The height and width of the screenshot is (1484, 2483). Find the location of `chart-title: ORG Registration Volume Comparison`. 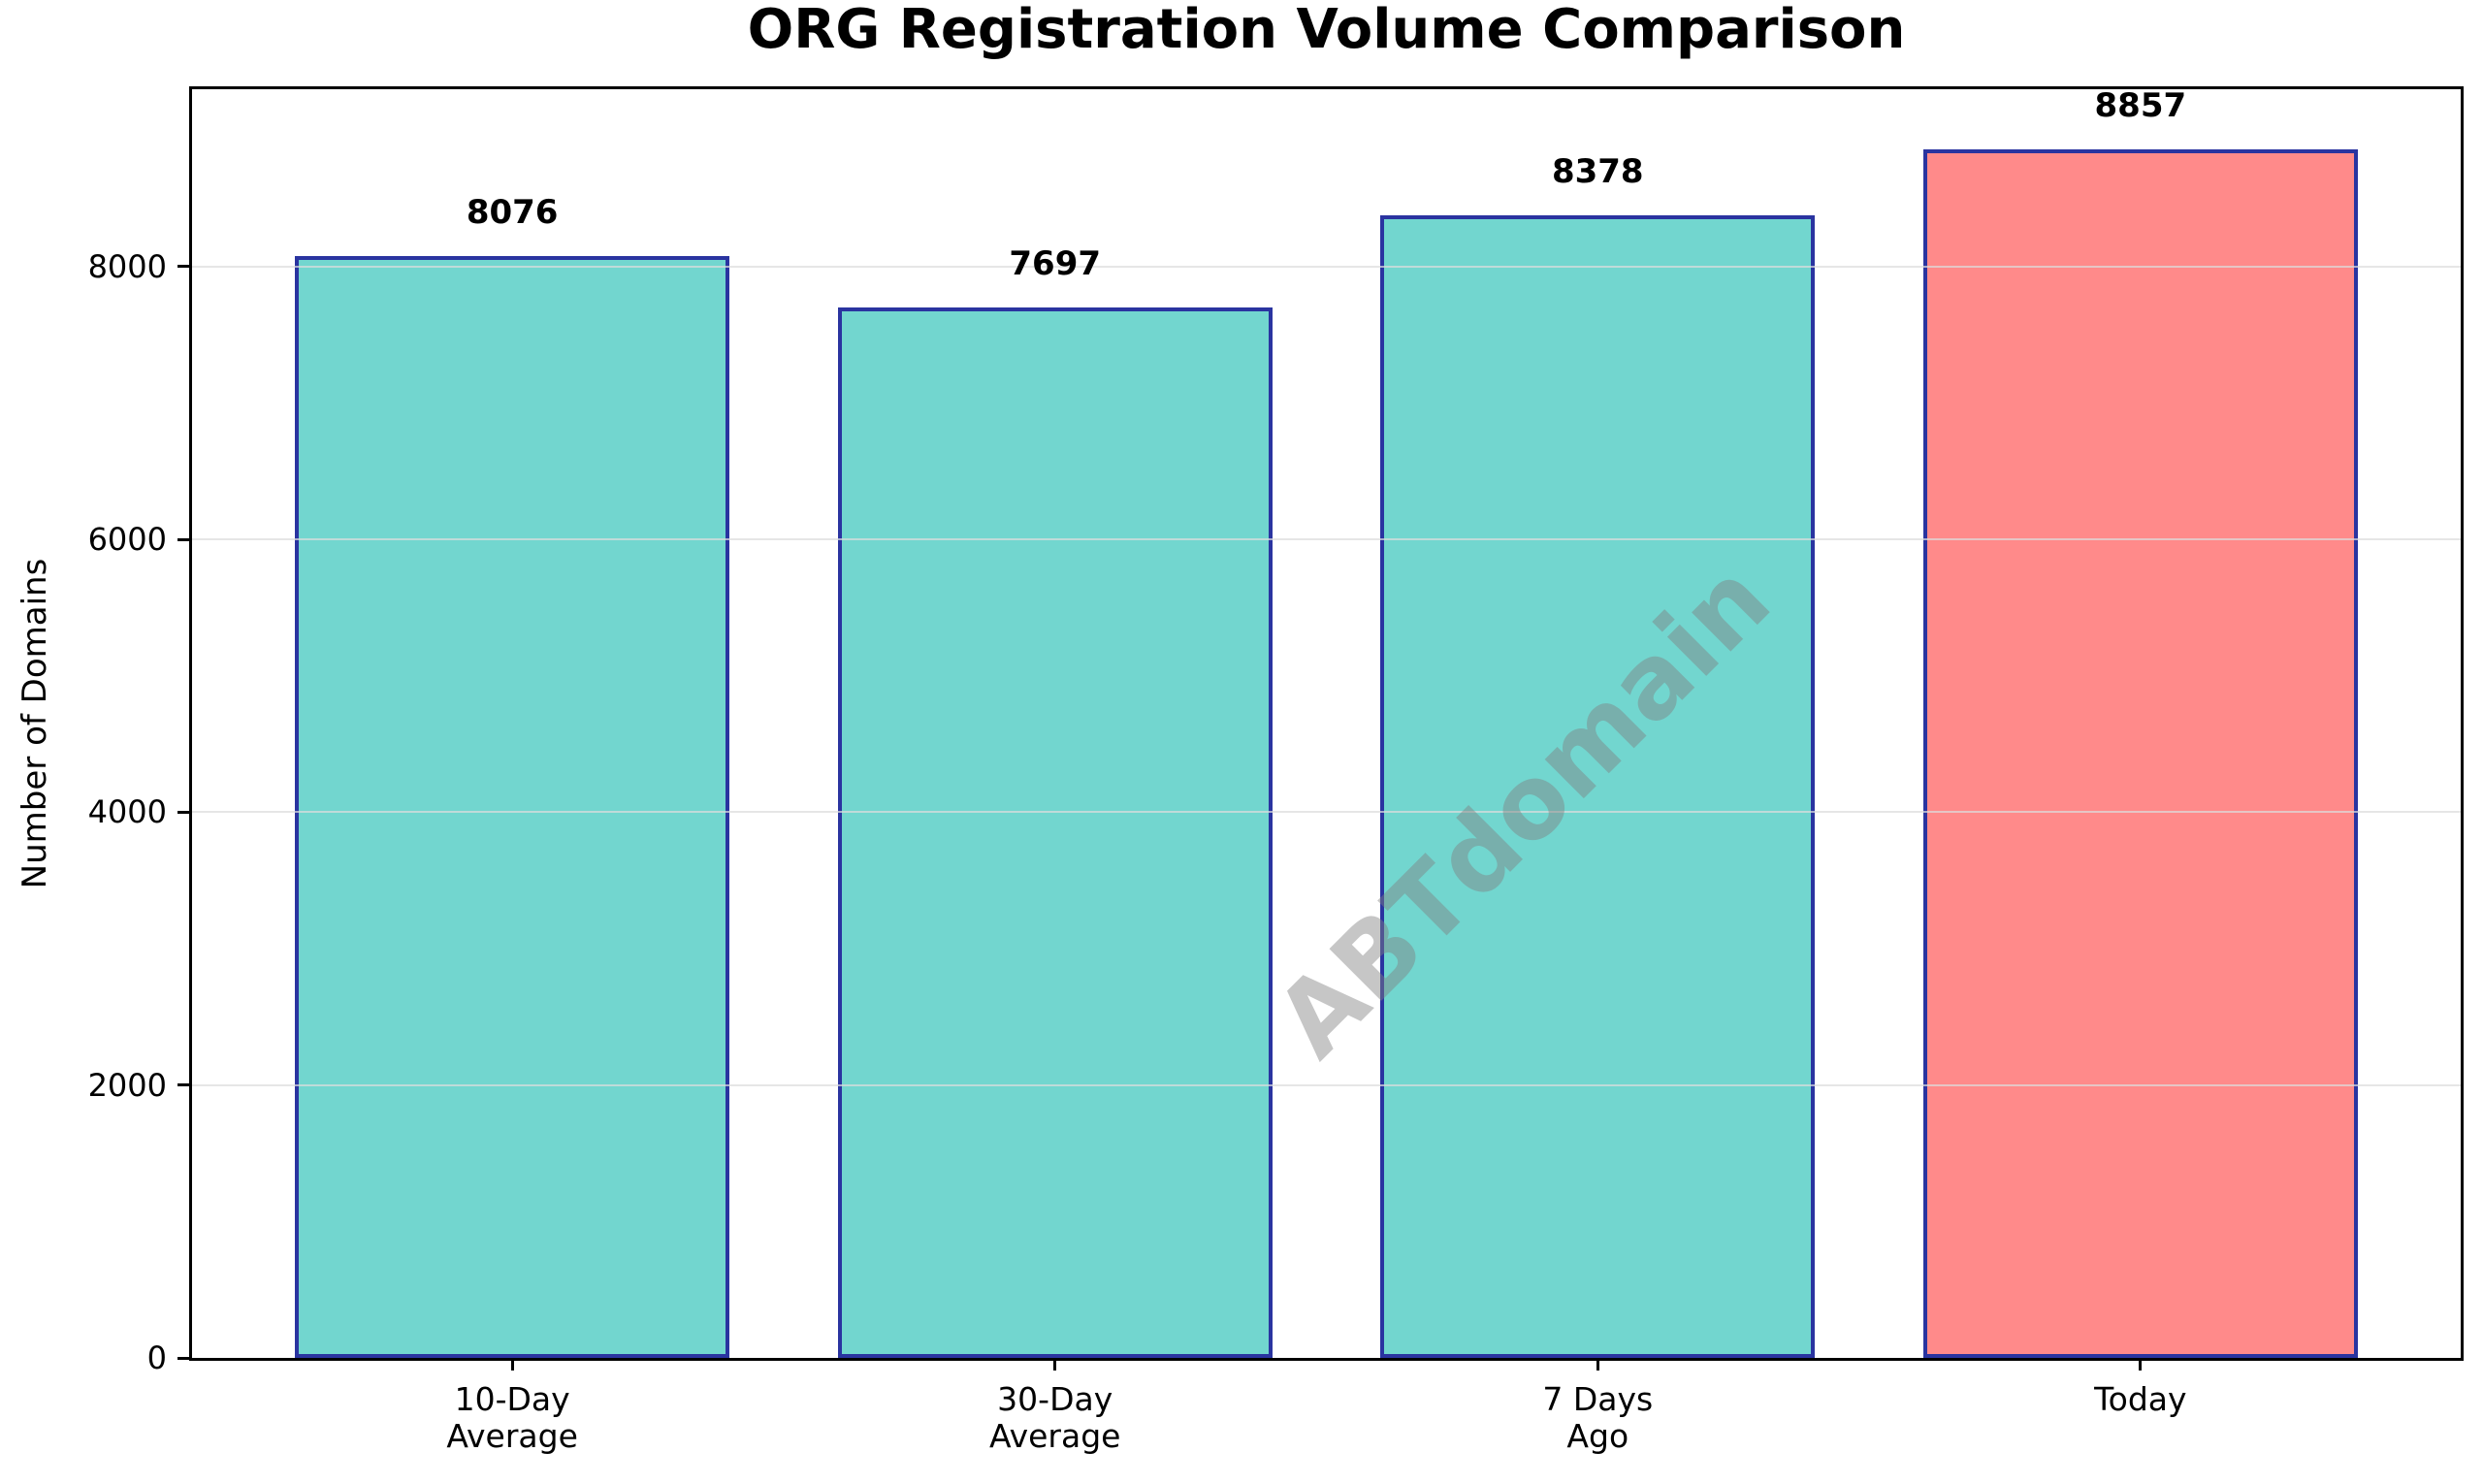

chart-title: ORG Registration Volume Comparison is located at coordinates (1327, 30).